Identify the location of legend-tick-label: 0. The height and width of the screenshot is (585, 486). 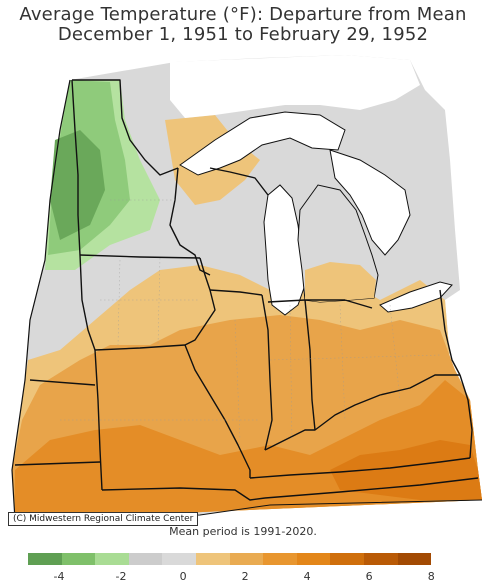
(183, 576).